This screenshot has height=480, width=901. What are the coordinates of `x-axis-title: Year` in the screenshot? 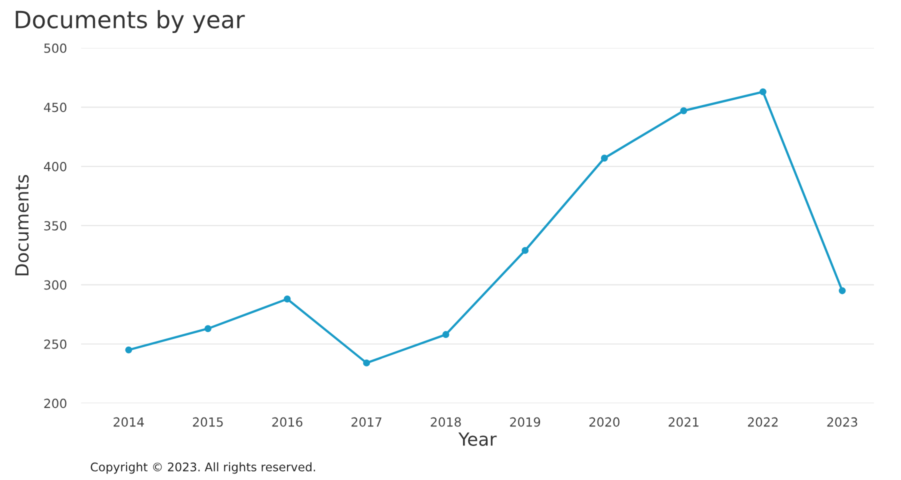 It's located at (477, 439).